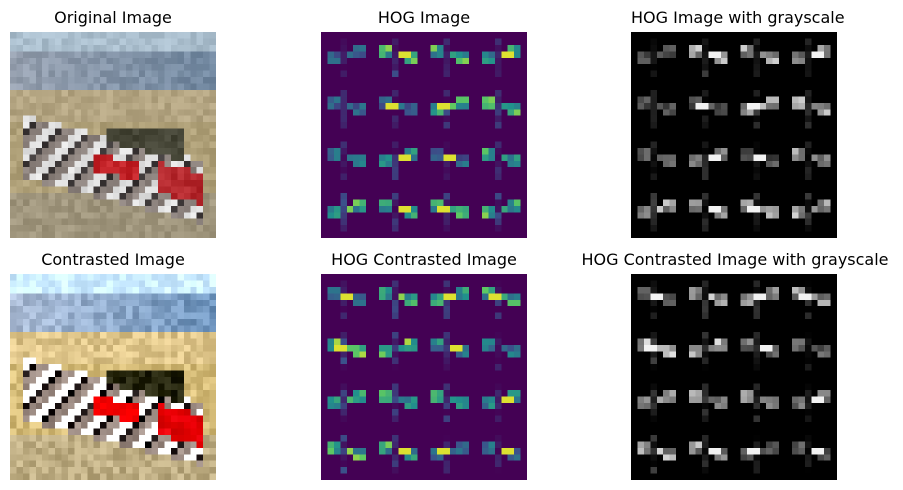 The width and height of the screenshot is (903, 490). What do you see at coordinates (735, 259) in the screenshot?
I see `panel-title: HOG Contrasted Image with grayscale` at bounding box center [735, 259].